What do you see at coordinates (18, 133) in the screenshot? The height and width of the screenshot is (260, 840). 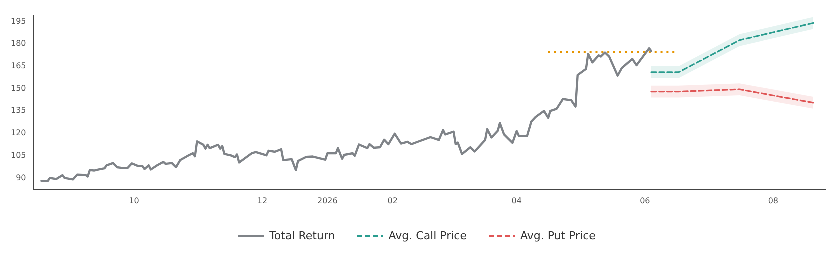 I see `y-tick-label: 120` at bounding box center [18, 133].